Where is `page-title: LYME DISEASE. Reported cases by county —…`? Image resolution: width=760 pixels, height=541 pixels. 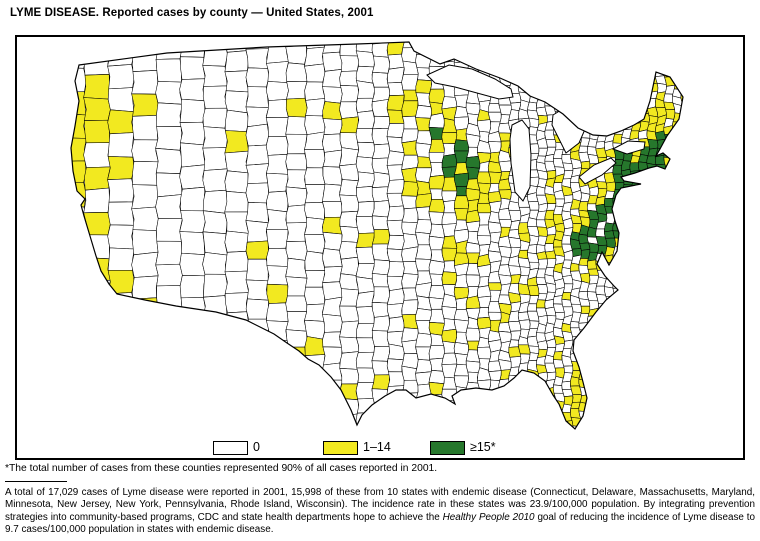 page-title: LYME DISEASE. Reported cases by county —… is located at coordinates (192, 13).